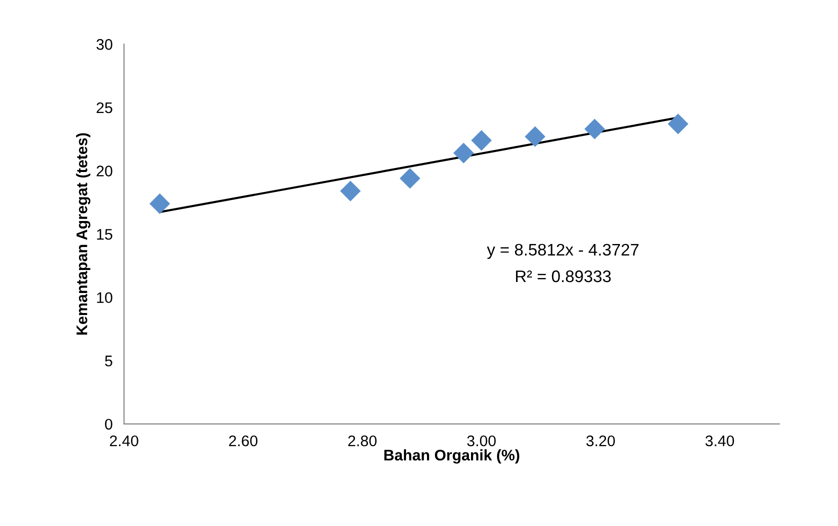  Describe the element at coordinates (104, 234) in the screenshot. I see `y-tick-label: 15` at that location.